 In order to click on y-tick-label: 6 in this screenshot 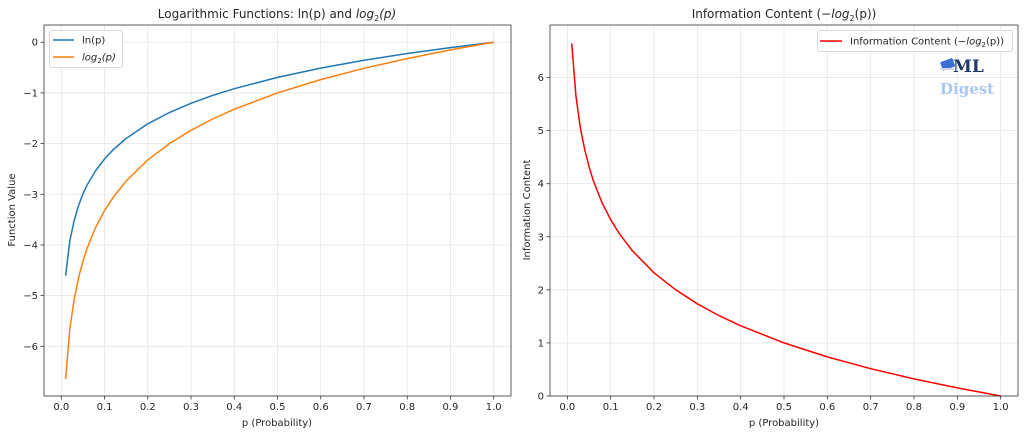, I will do `click(541, 78)`.